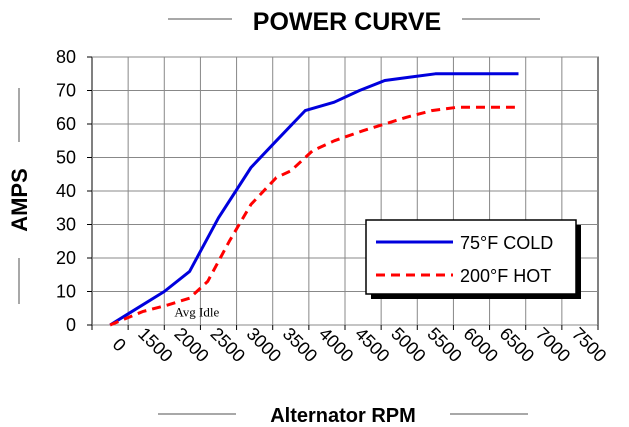 The image size is (629, 427). What do you see at coordinates (408, 345) in the screenshot?
I see `x-tick-label: 5000` at bounding box center [408, 345].